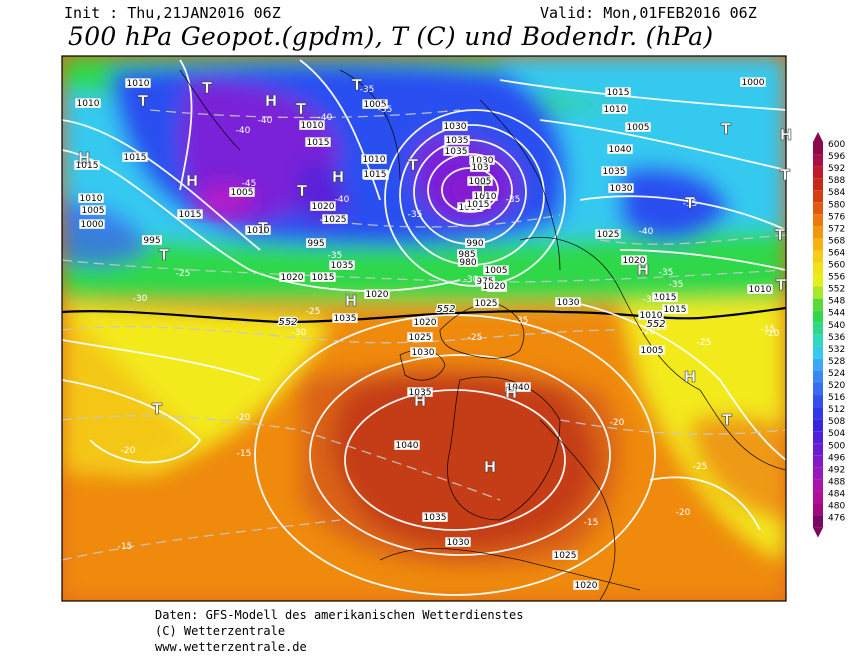 The height and width of the screenshot is (657, 850). Describe the element at coordinates (618, 93) in the screenshot. I see `svg-text: 1015` at that location.